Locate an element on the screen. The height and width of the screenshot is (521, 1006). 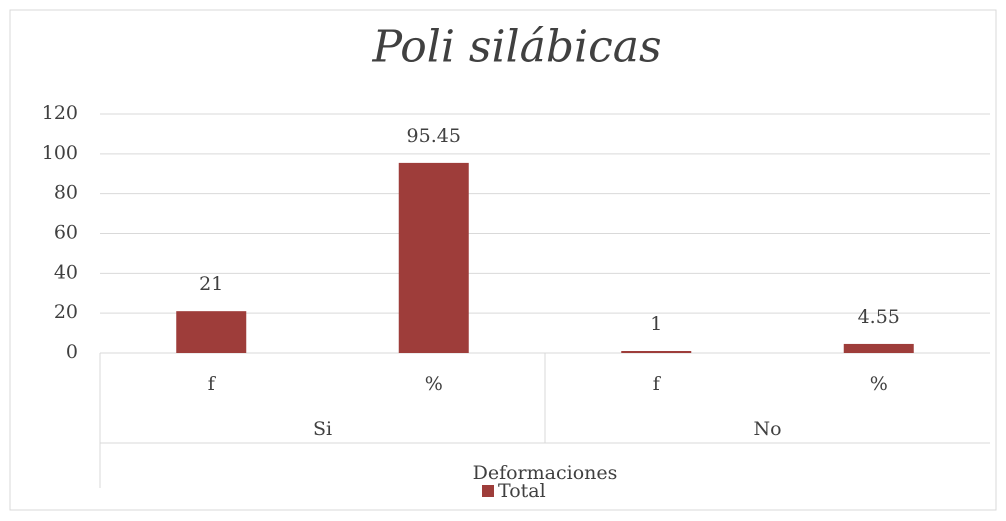
y-tick-label: 40 is located at coordinates (66, 272).